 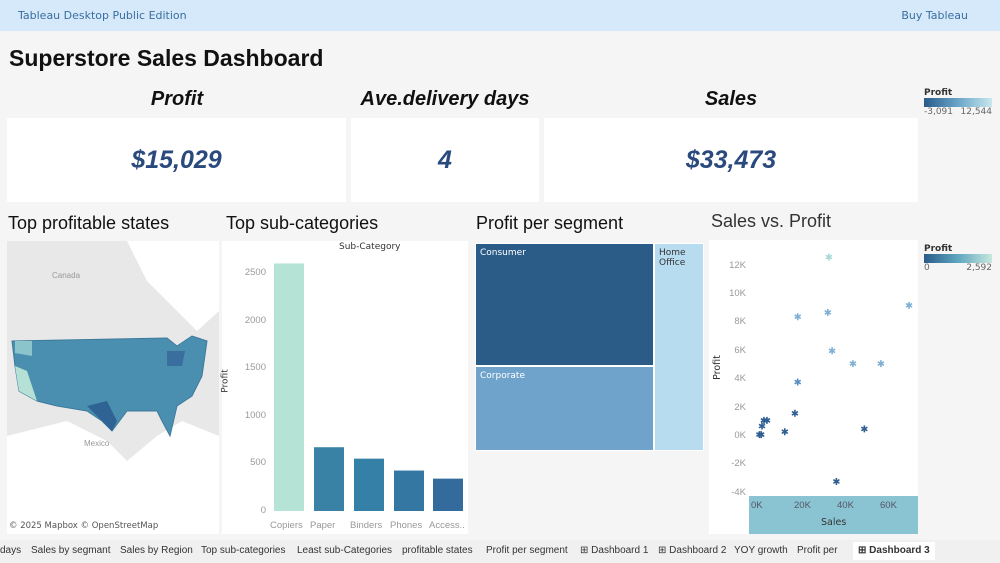 What do you see at coordinates (564, 408) in the screenshot?
I see `treemap-corporate: Corporate` at bounding box center [564, 408].